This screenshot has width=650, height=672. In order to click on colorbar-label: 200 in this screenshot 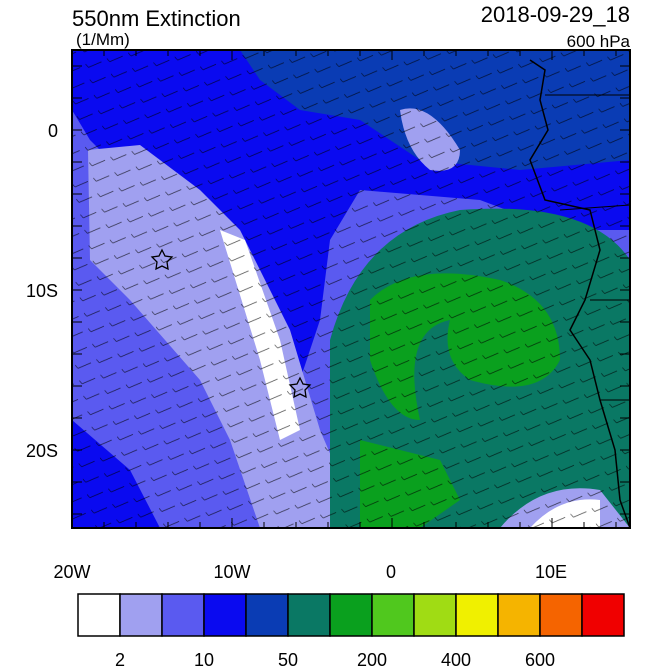, I will do `click(372, 658)`.